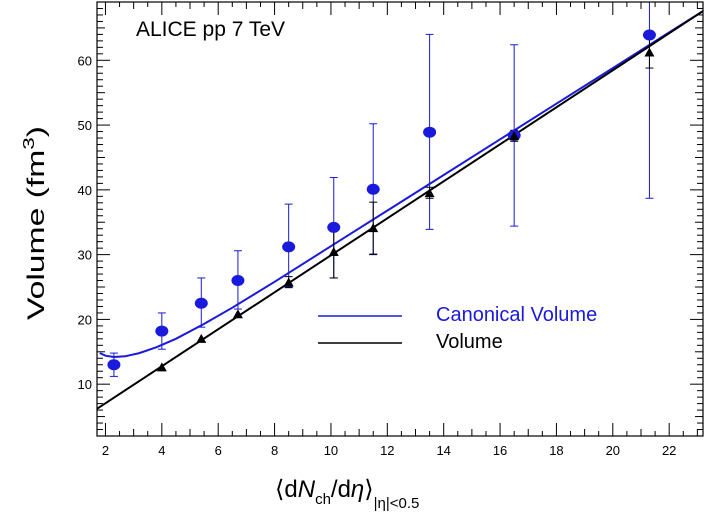 This screenshot has width=705, height=519. I want to click on legend-label-volume: Volume, so click(469, 342).